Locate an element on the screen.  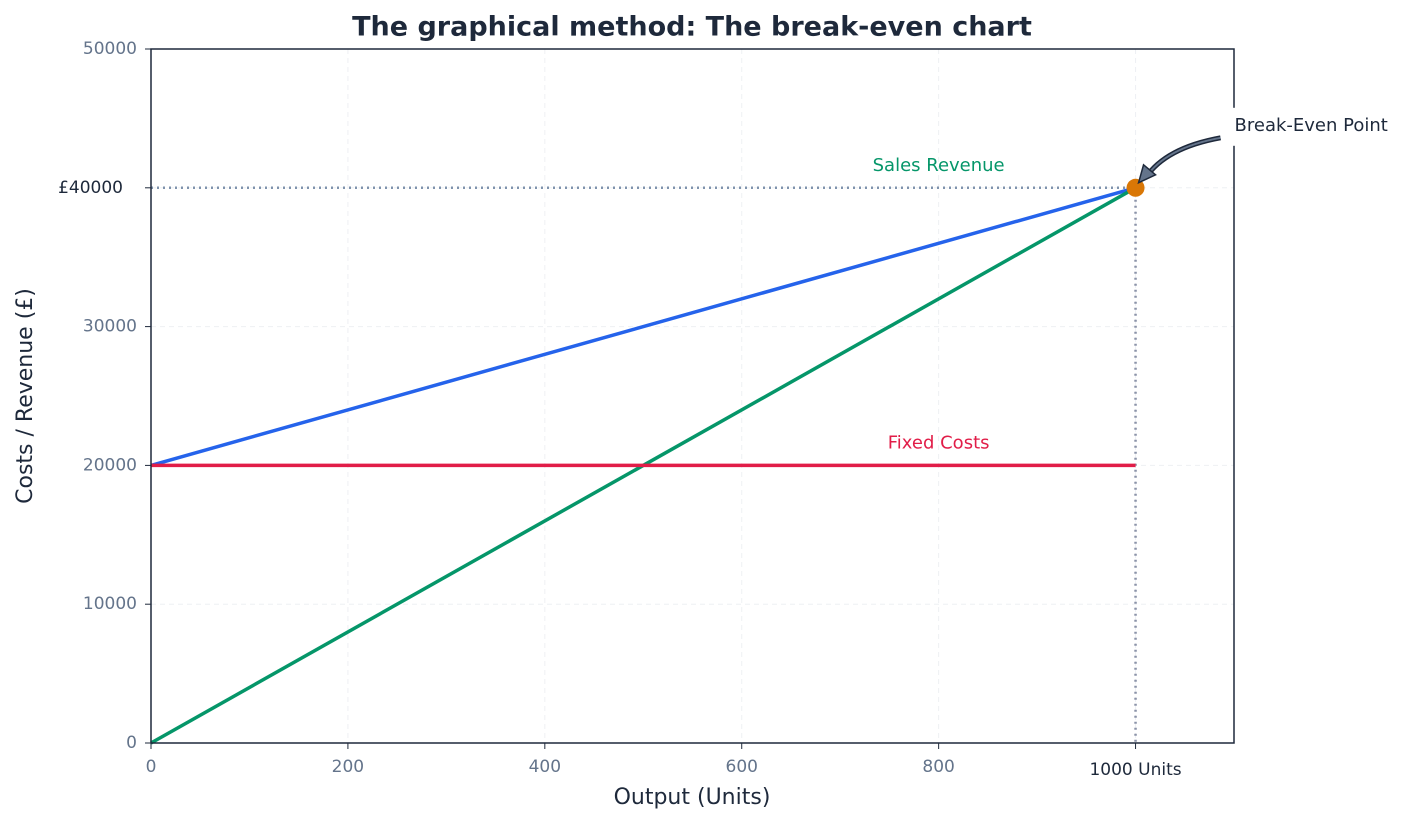
annotation-label: Break-Even Point is located at coordinates (1311, 125).